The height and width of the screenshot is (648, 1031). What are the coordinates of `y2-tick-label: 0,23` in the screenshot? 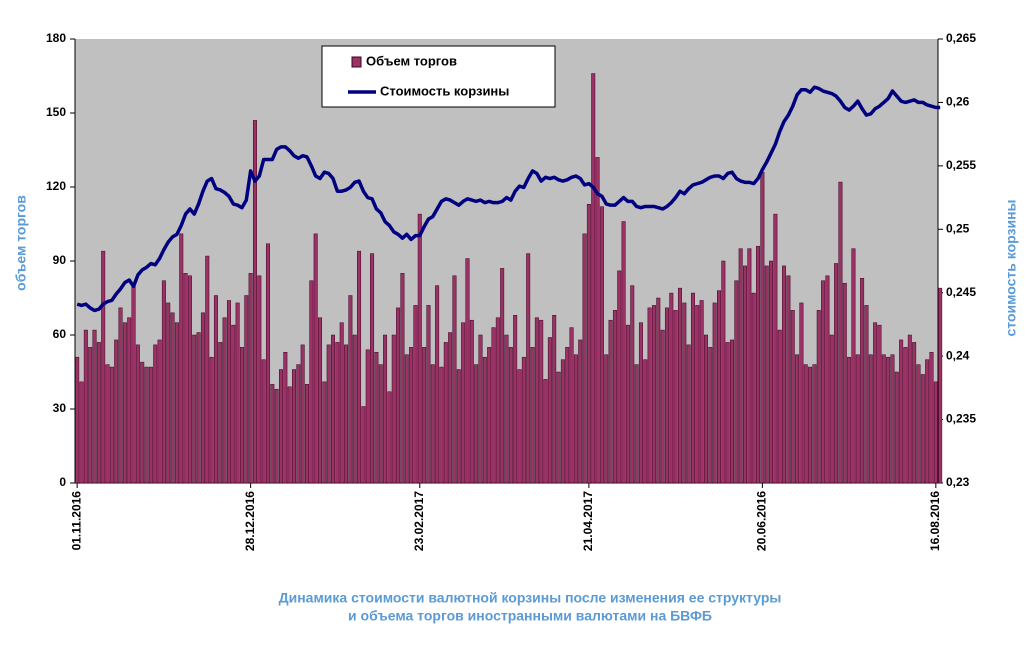 It's located at (958, 482).